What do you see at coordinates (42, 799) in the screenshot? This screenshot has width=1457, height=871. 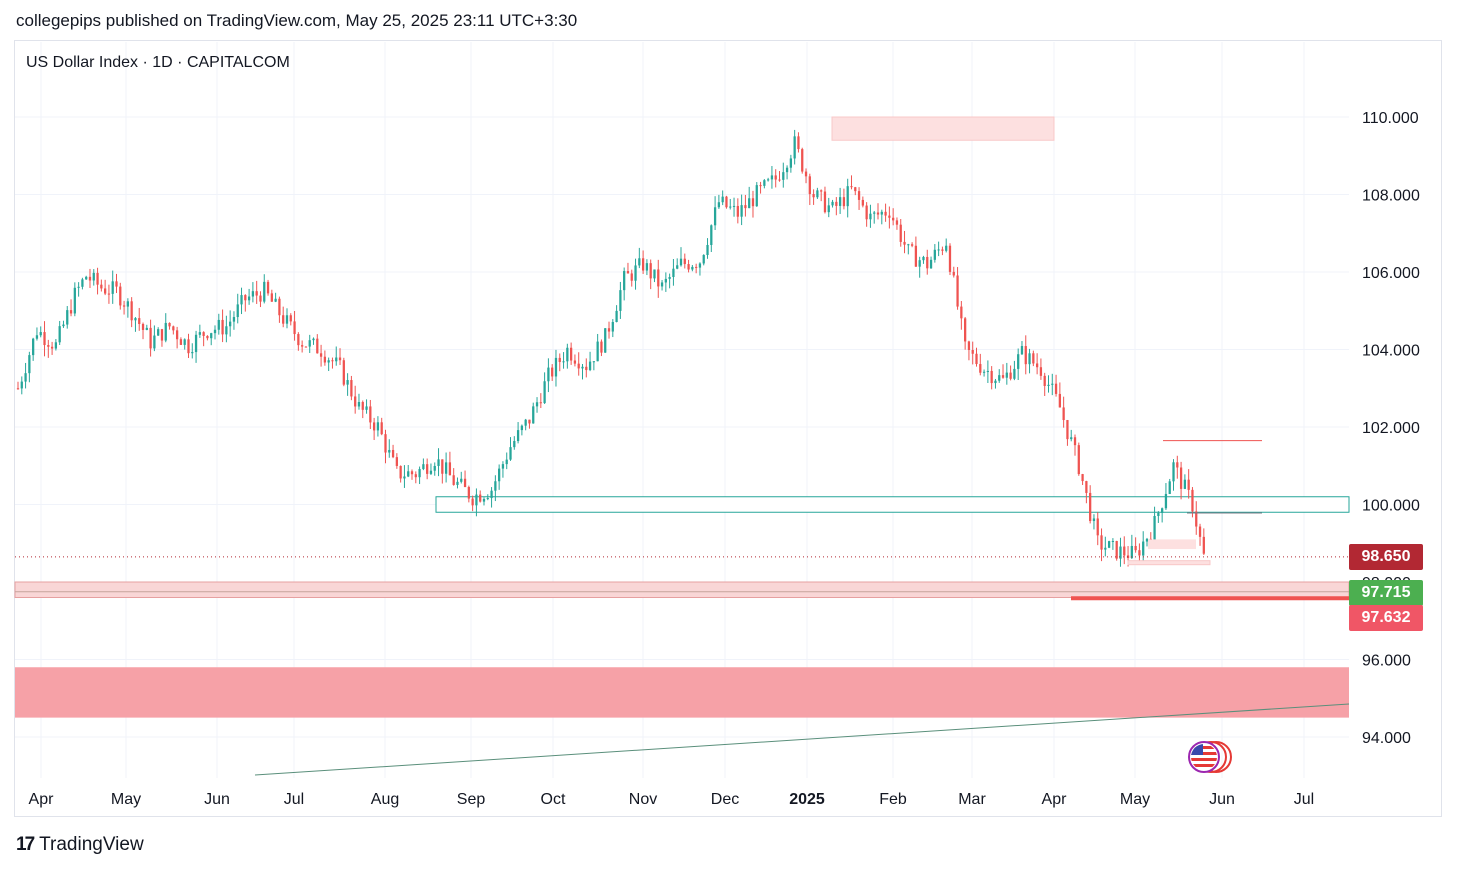 I see `x-tick-label: Apr` at bounding box center [42, 799].